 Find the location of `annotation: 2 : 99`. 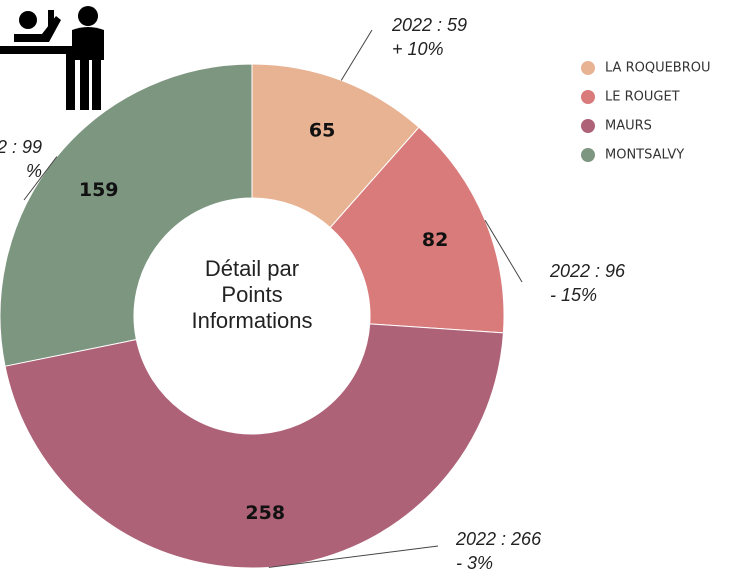

annotation: 2 : 99 is located at coordinates (21, 147).